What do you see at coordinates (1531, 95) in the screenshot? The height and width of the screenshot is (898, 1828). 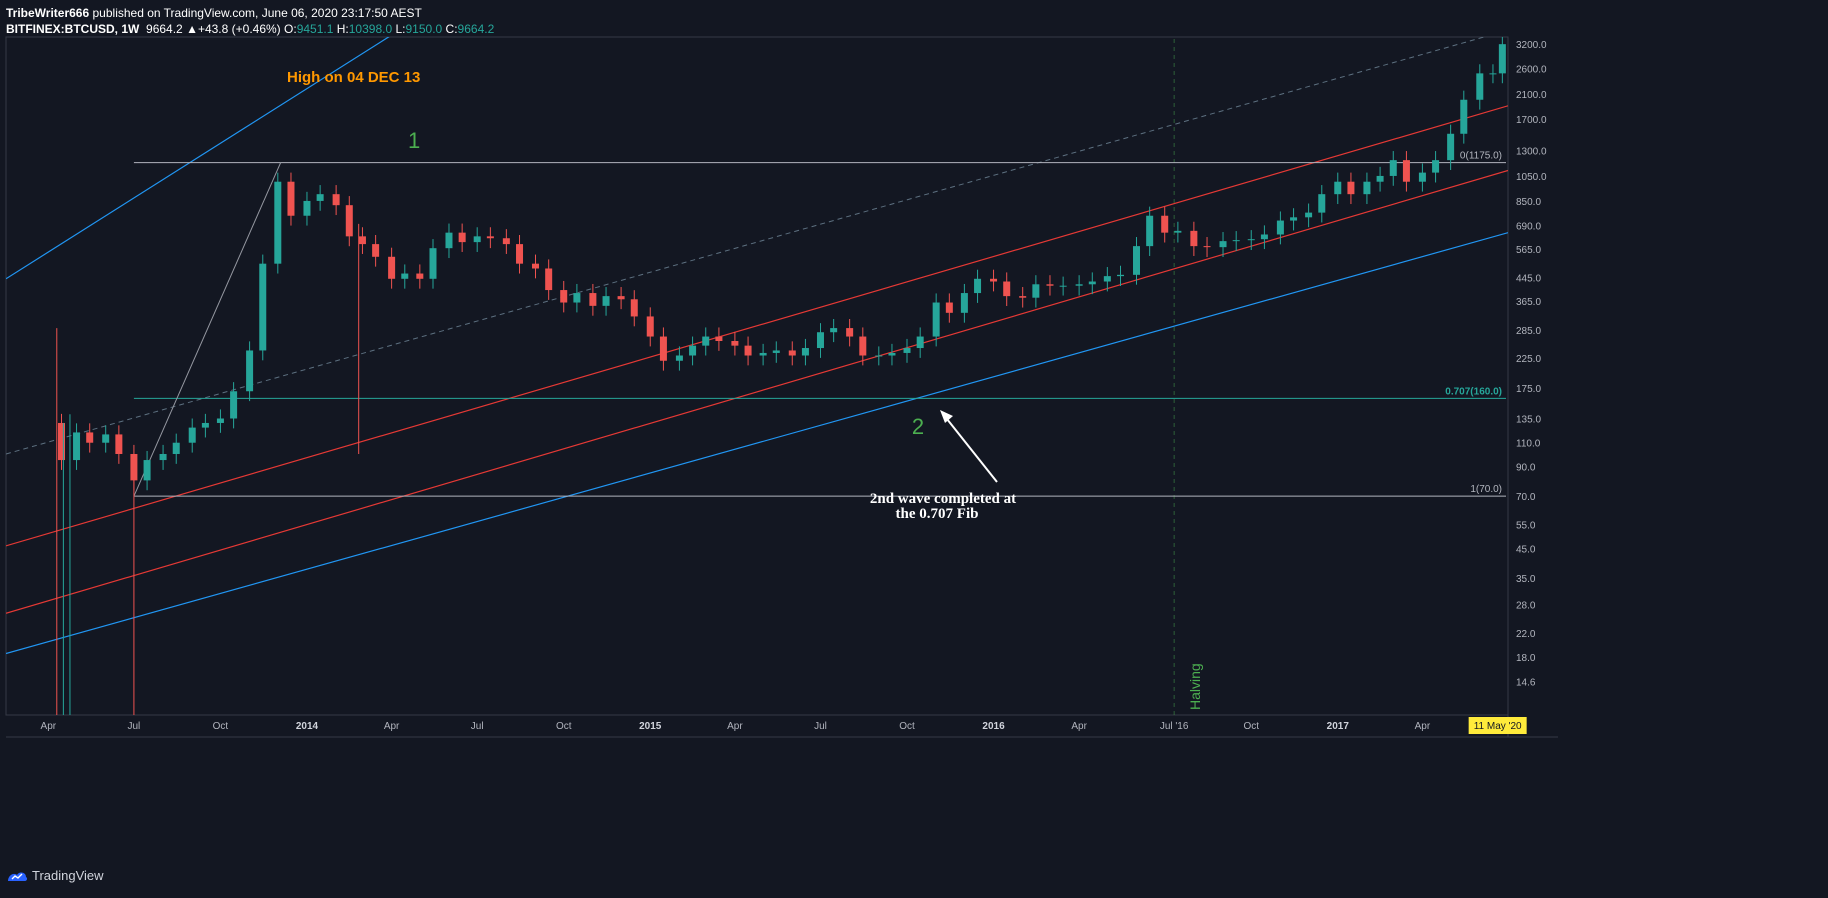 I see `y-tick-label: 2100.0` at bounding box center [1531, 95].